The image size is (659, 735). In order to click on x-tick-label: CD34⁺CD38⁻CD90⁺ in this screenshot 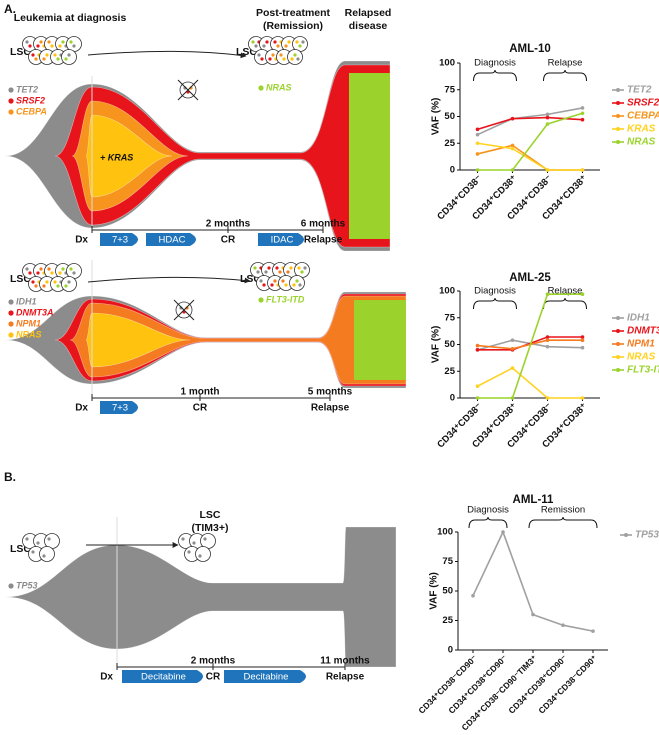, I will do `click(567, 684)`.